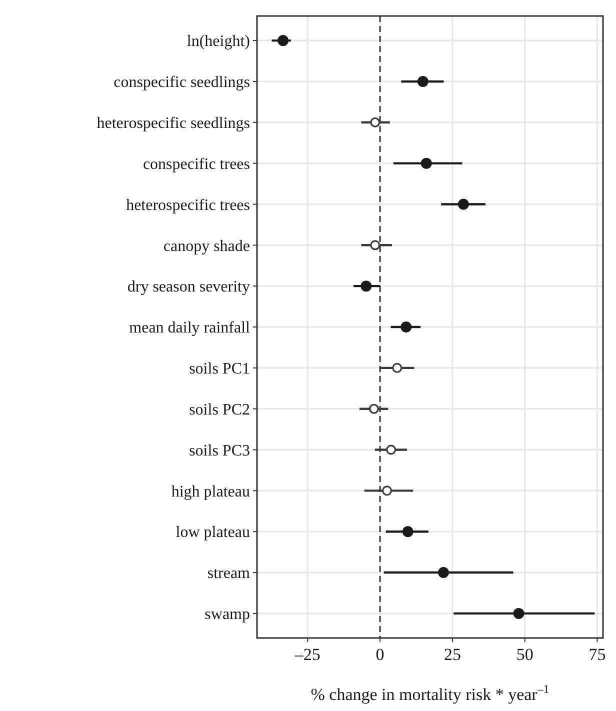  I want to click on x-axis-title: % change in mortality risk * year$^{–1}$, so click(430, 693).